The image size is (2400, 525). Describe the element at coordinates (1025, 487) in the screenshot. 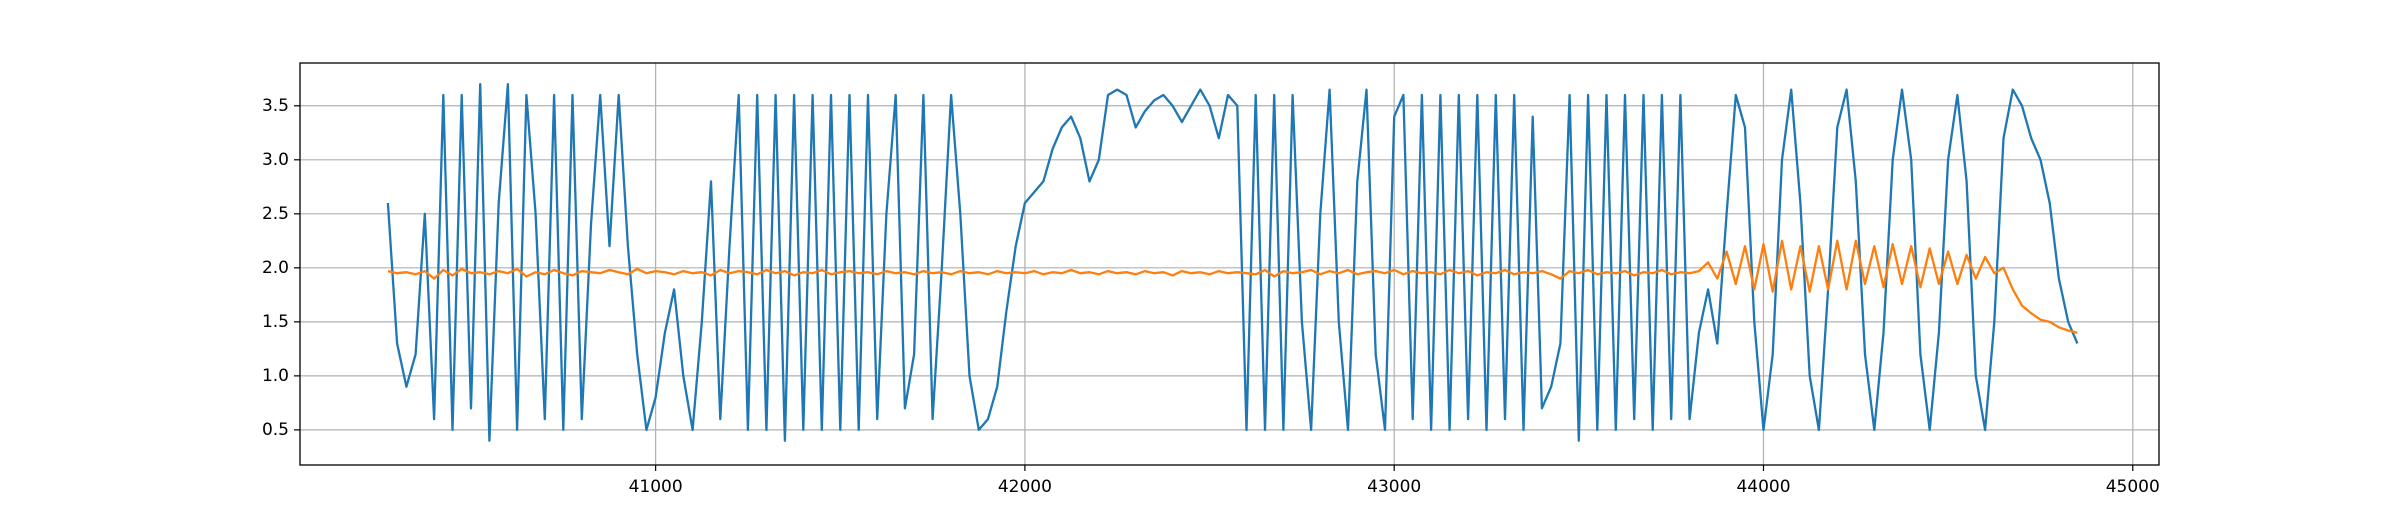

I see `x-tick-label: 42000` at that location.